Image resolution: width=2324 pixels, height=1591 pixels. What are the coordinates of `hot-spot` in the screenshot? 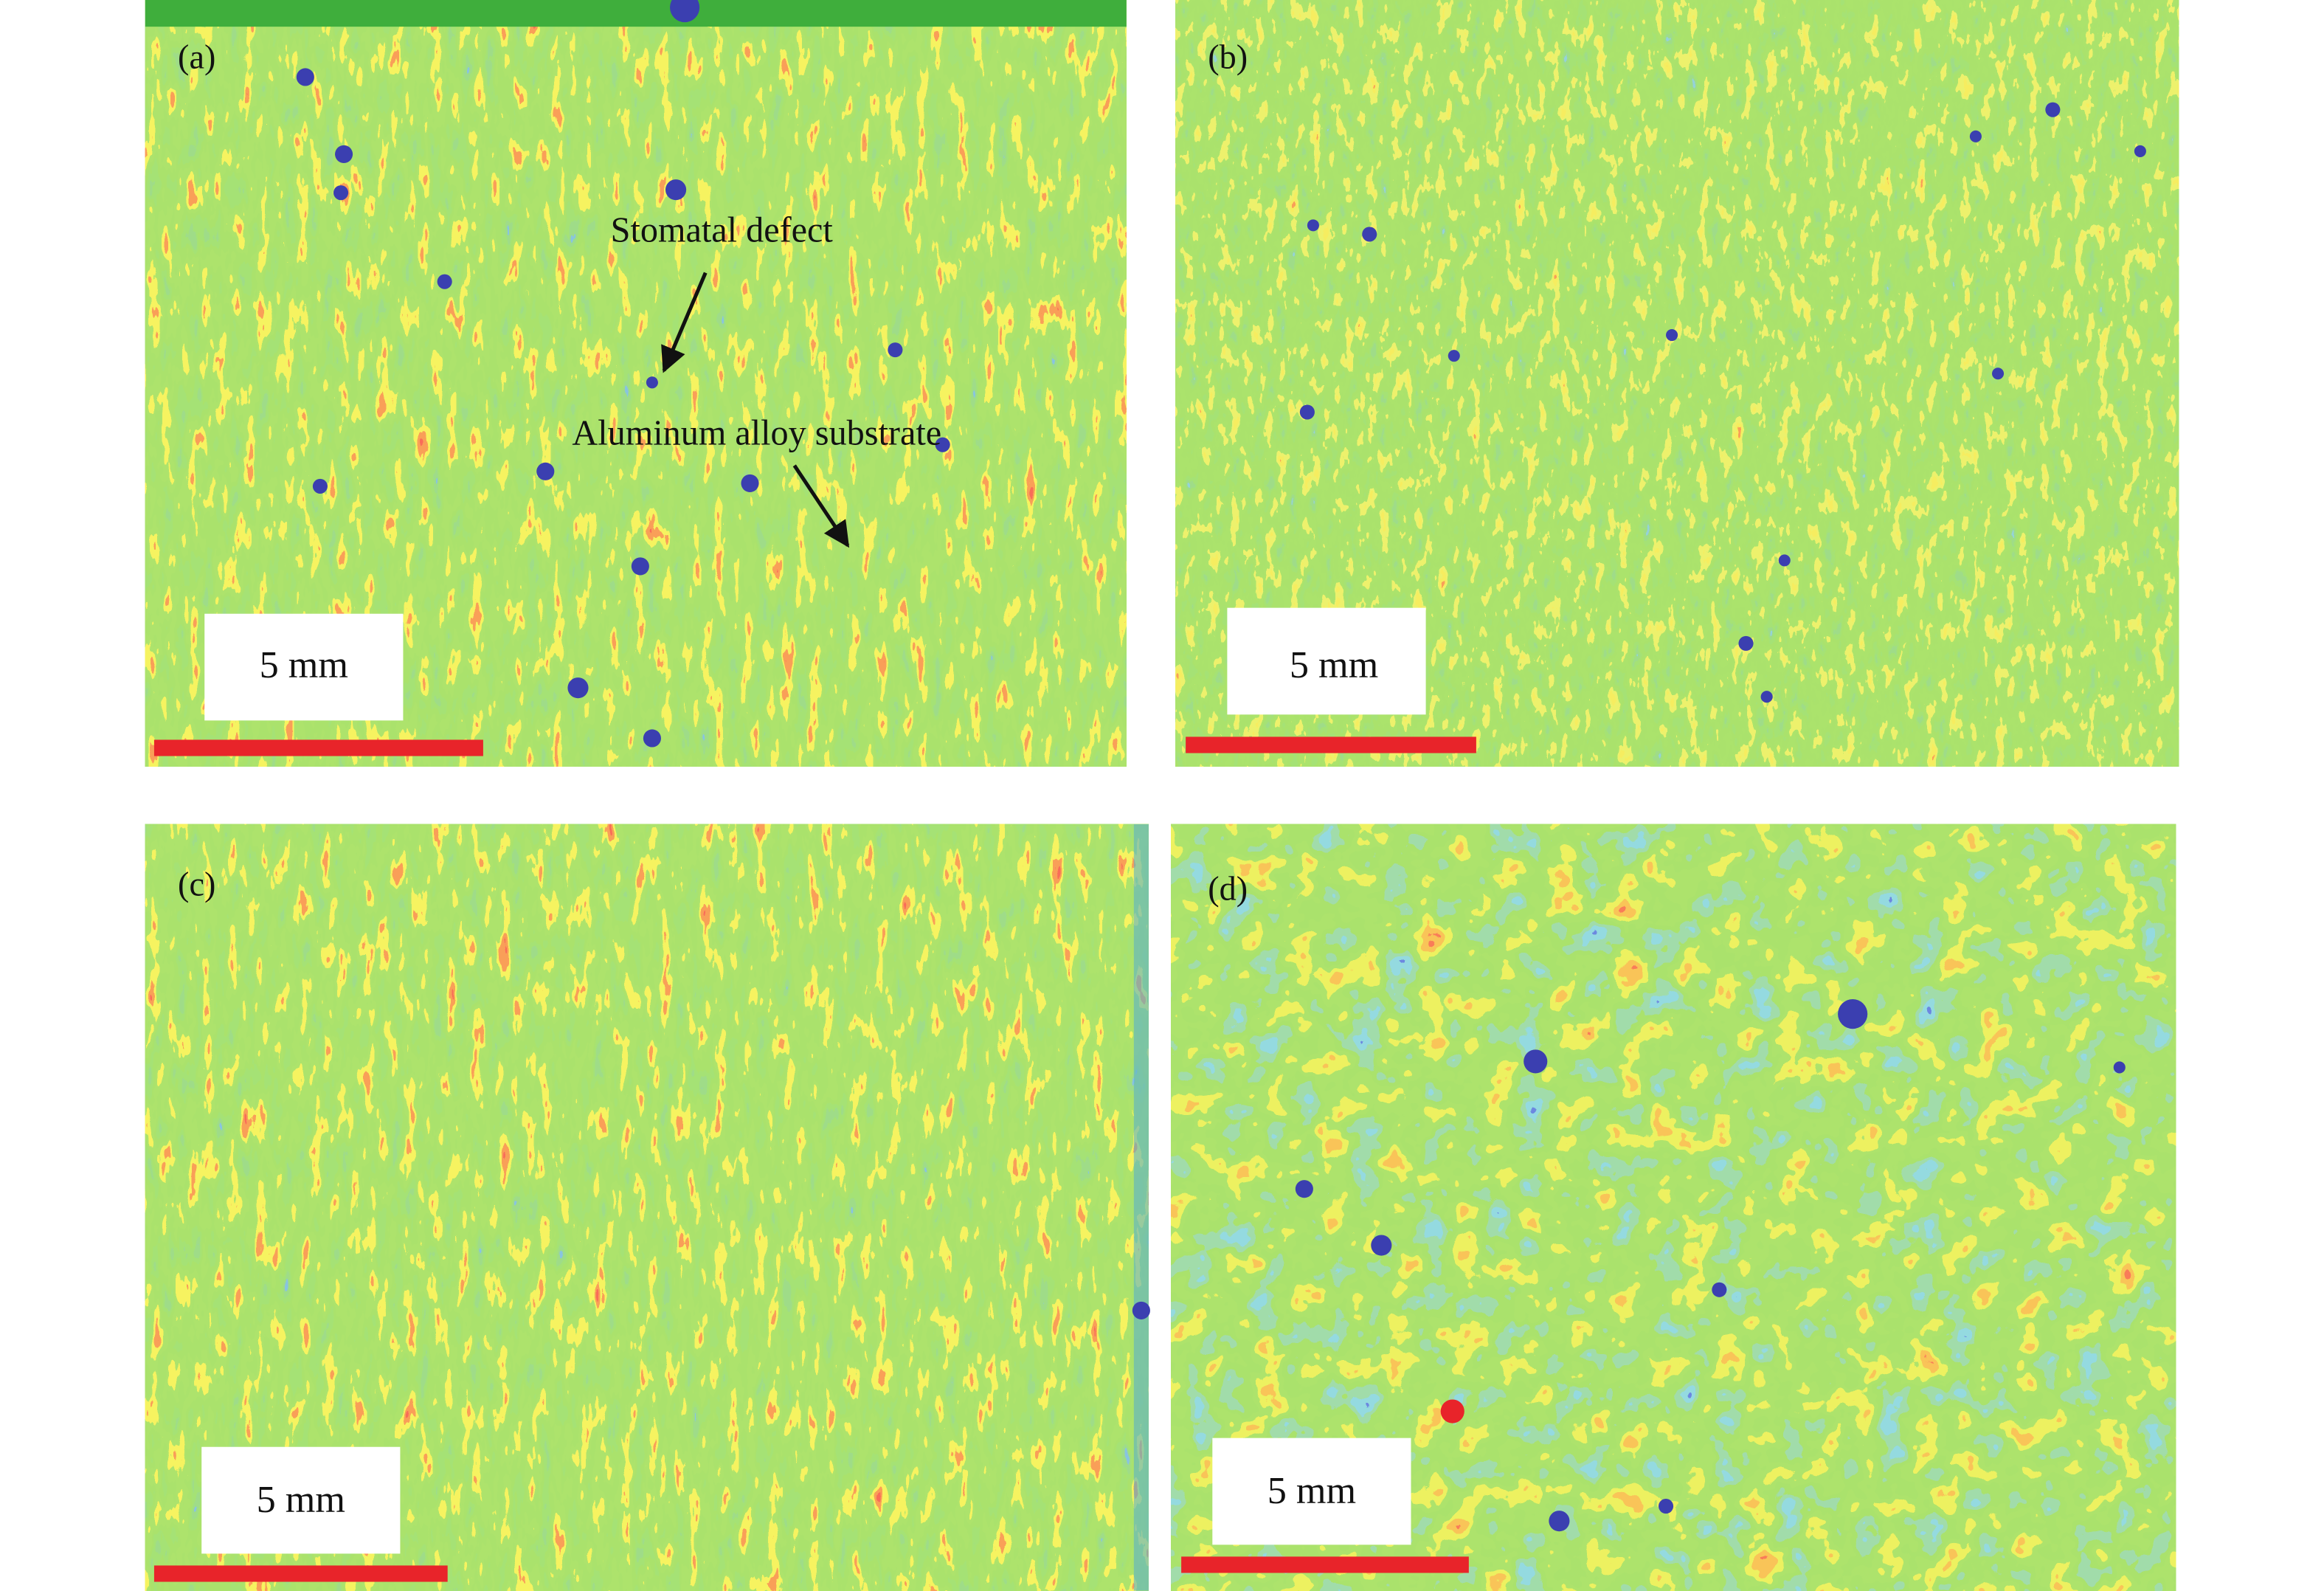 It's located at (1452, 1411).